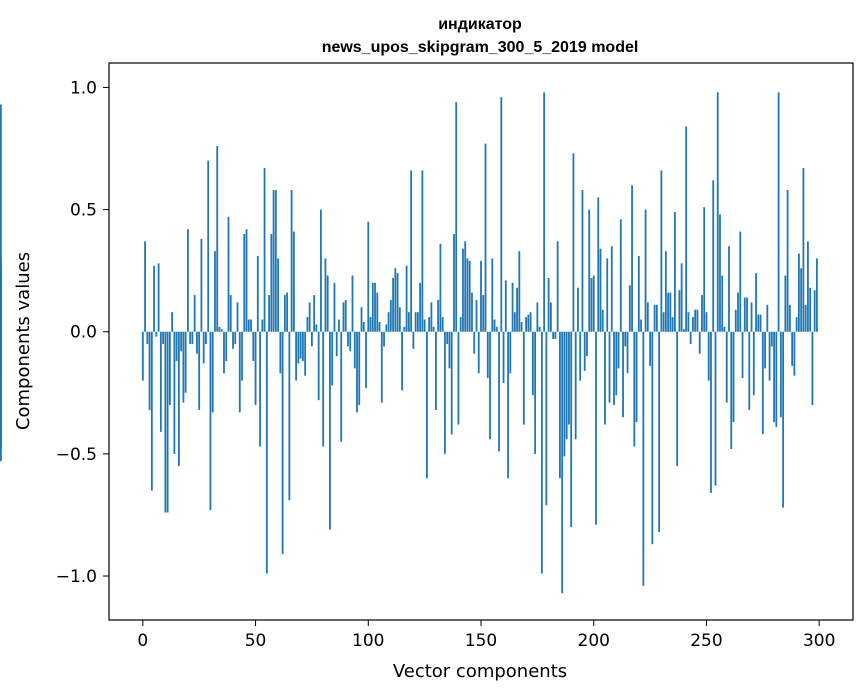 Image resolution: width=867 pixels, height=696 pixels. Describe the element at coordinates (486, 635) in the screenshot. I see `x-axis-ticks: 0 50 100 150 200 250 300` at that location.